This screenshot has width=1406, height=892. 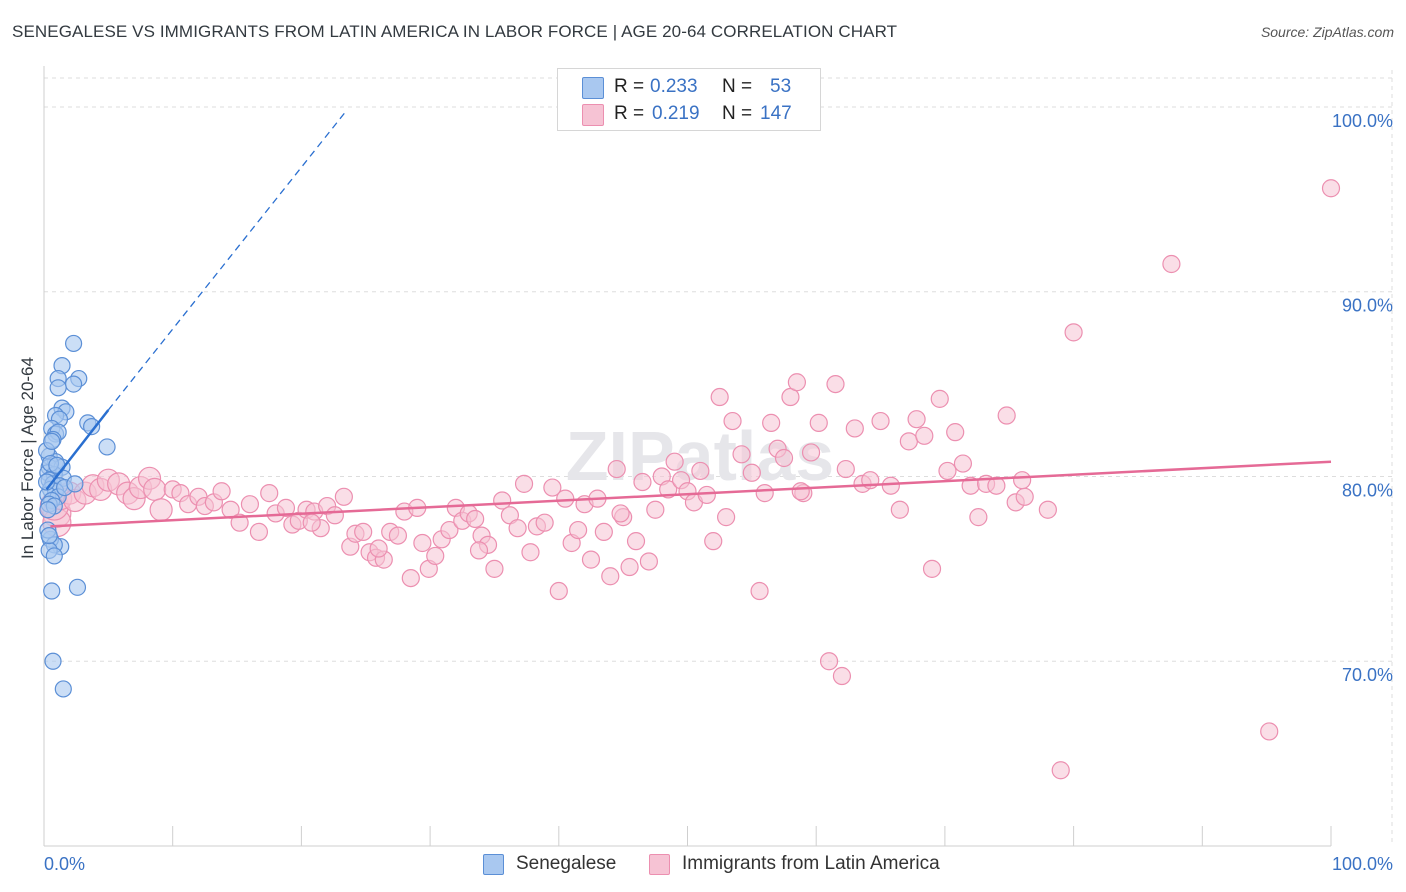 I want to click on x-tick-label: 0.0%, so click(x=64, y=864).